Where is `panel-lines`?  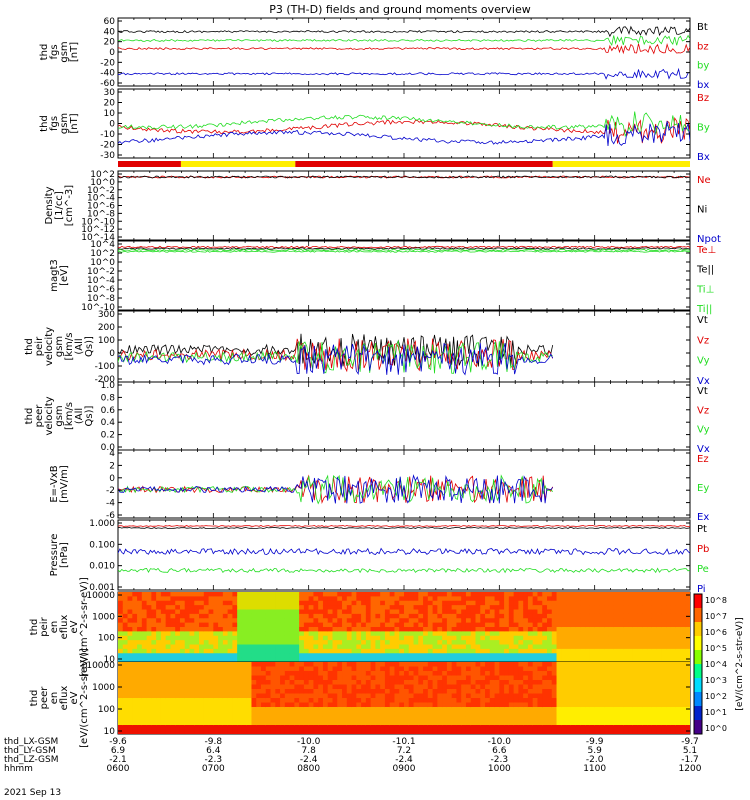
panel-lines is located at coordinates (404, 129).